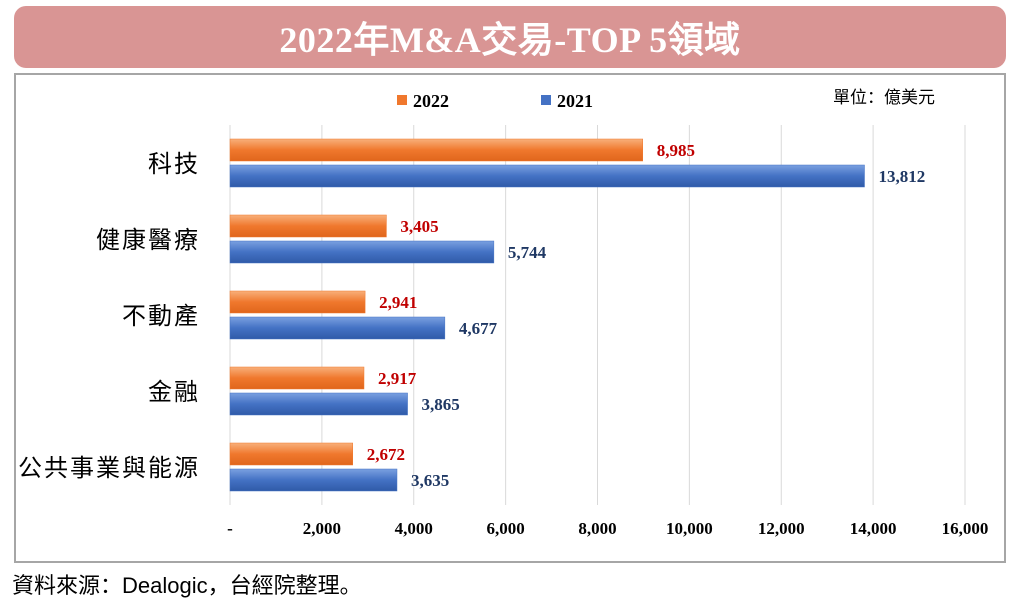 The image size is (1011, 615). I want to click on x-tick-label: 4,000, so click(414, 528).